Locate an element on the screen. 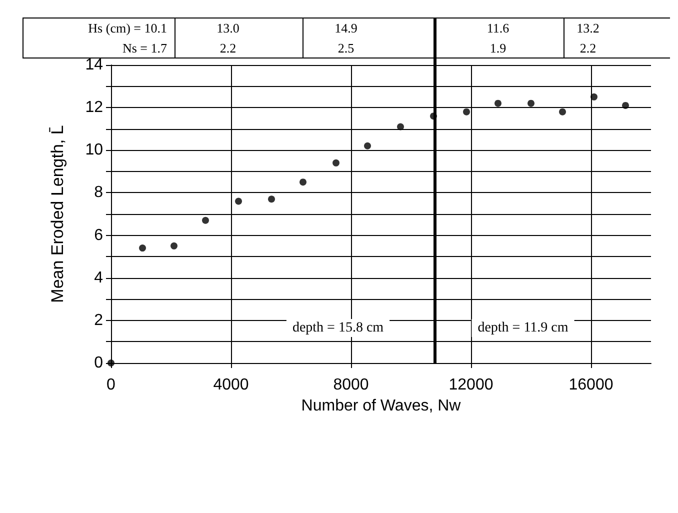 The image size is (678, 513). text: 11.6 1.9 is located at coordinates (498, 38).